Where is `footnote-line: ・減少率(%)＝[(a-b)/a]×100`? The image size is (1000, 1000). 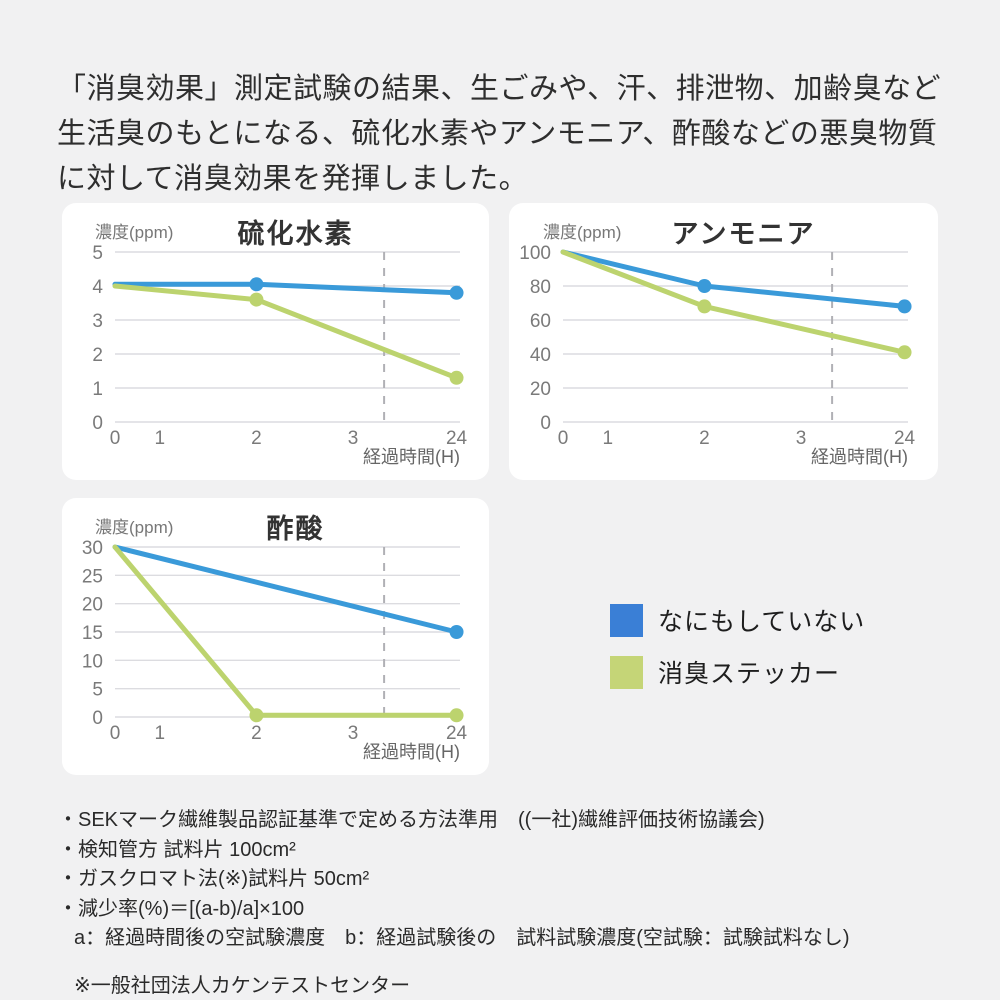 footnote-line: ・減少率(%)＝[(a-b)/a]×100 is located at coordinates (181, 908).